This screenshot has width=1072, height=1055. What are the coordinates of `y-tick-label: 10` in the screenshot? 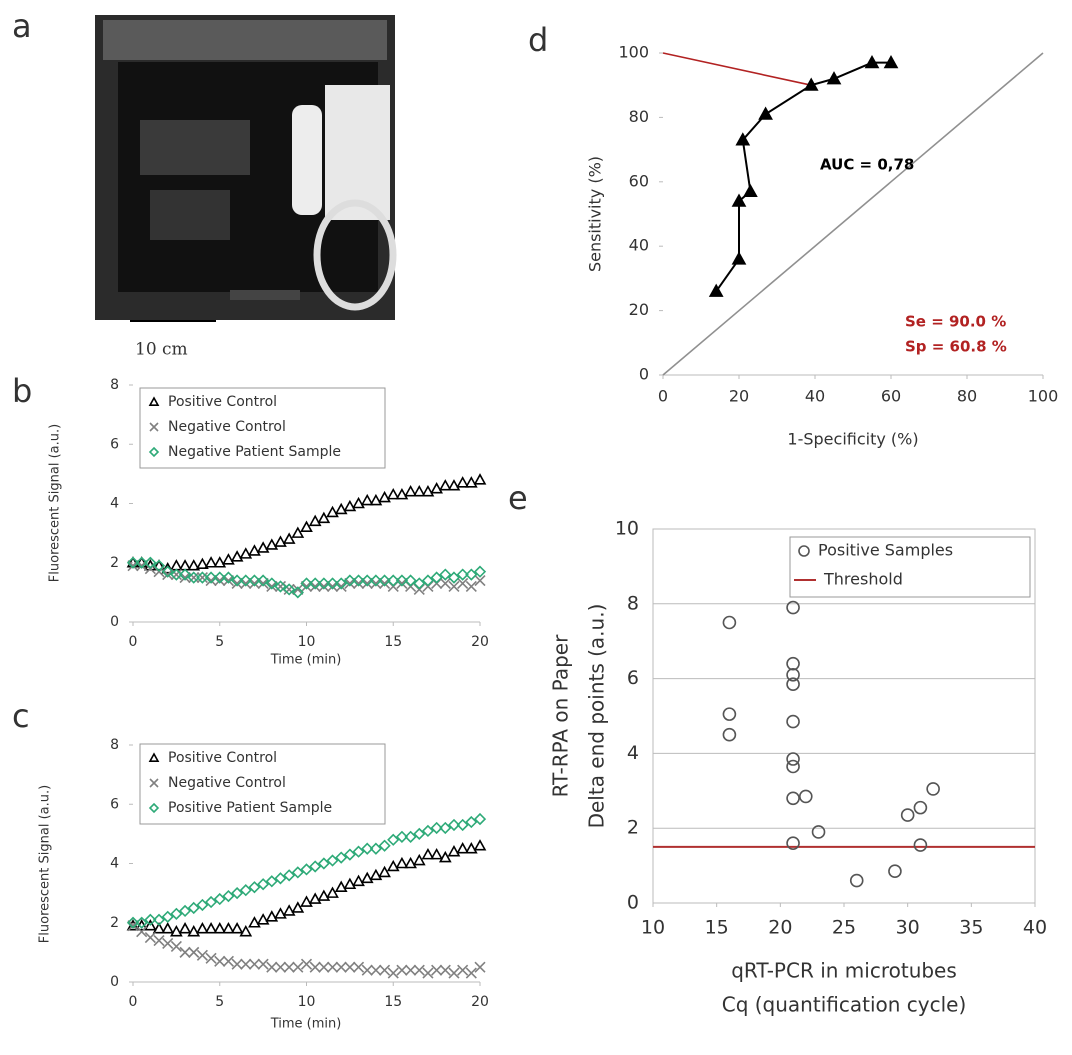 It's located at (627, 529).